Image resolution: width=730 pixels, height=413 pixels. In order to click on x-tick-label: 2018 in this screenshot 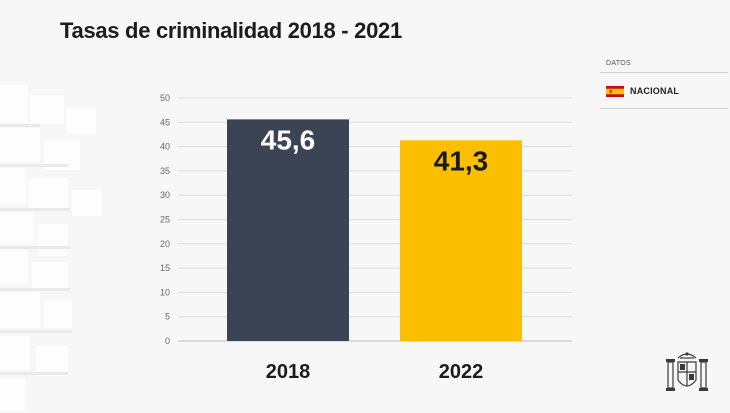, I will do `click(288, 372)`.